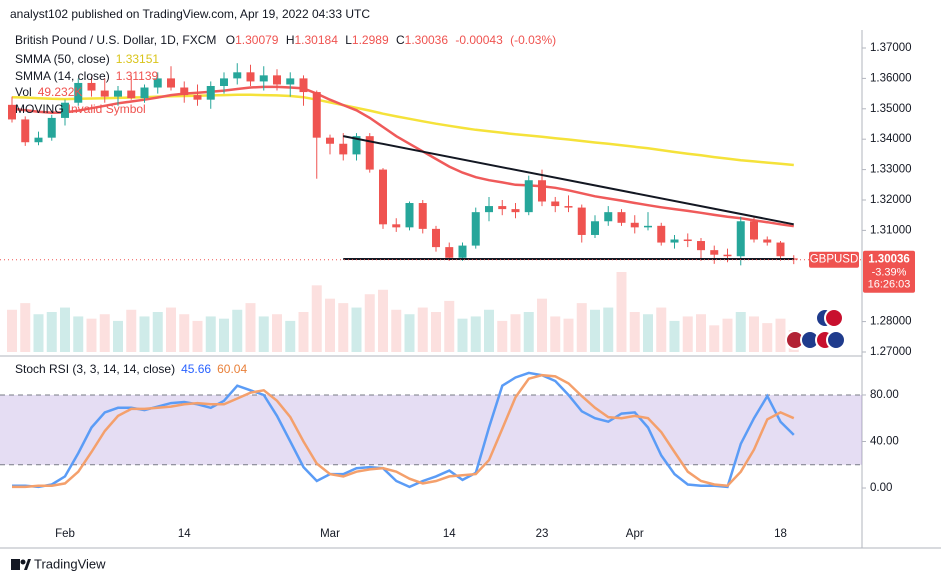 This screenshot has height=583, width=941. What do you see at coordinates (348, 40) in the screenshot?
I see `ohlc-label: L` at bounding box center [348, 40].